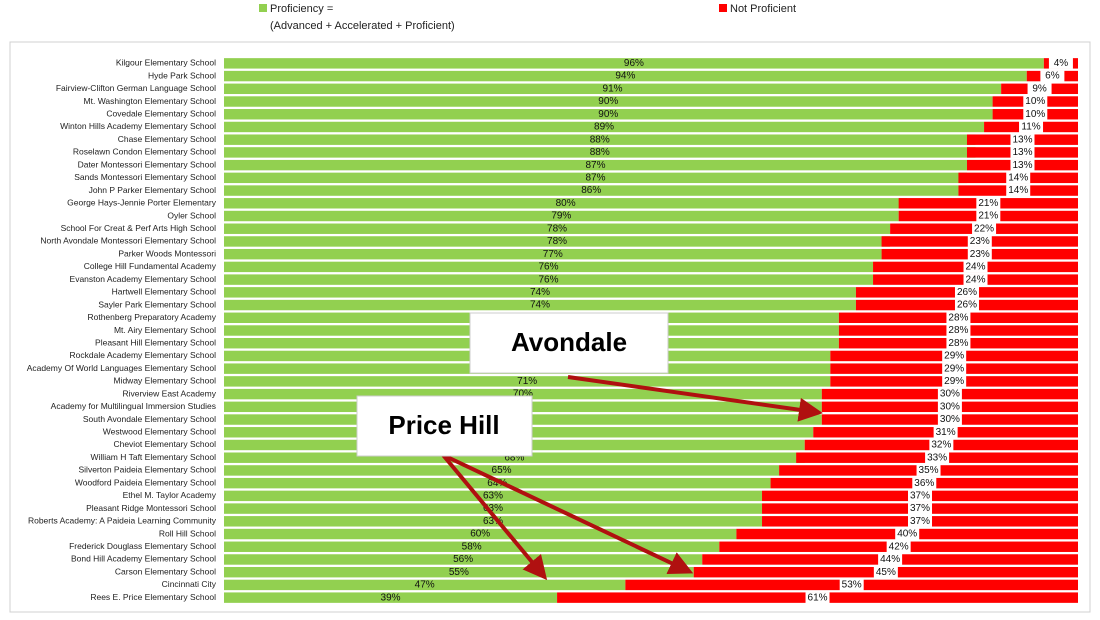  What do you see at coordinates (566, 203) in the screenshot?
I see `value-label: 80%` at bounding box center [566, 203].